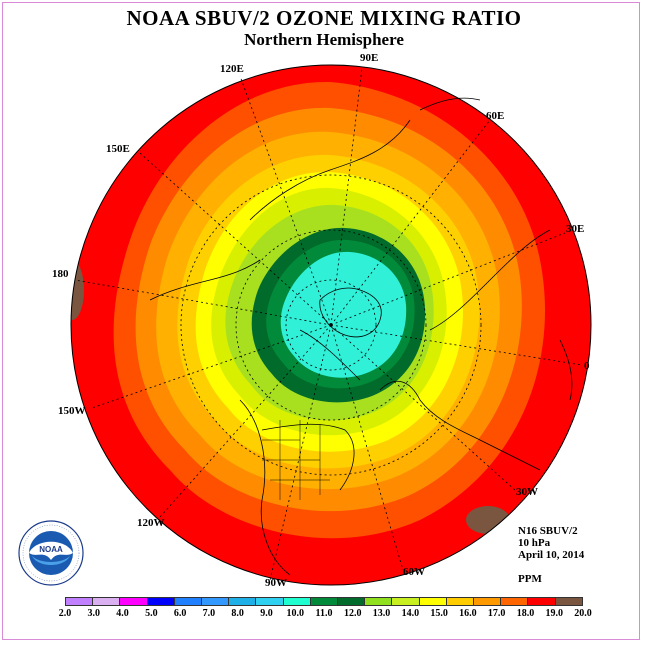 This screenshot has height=648, width=648. What do you see at coordinates (448, 279) in the screenshot?
I see `meridian-30e` at bounding box center [448, 279].